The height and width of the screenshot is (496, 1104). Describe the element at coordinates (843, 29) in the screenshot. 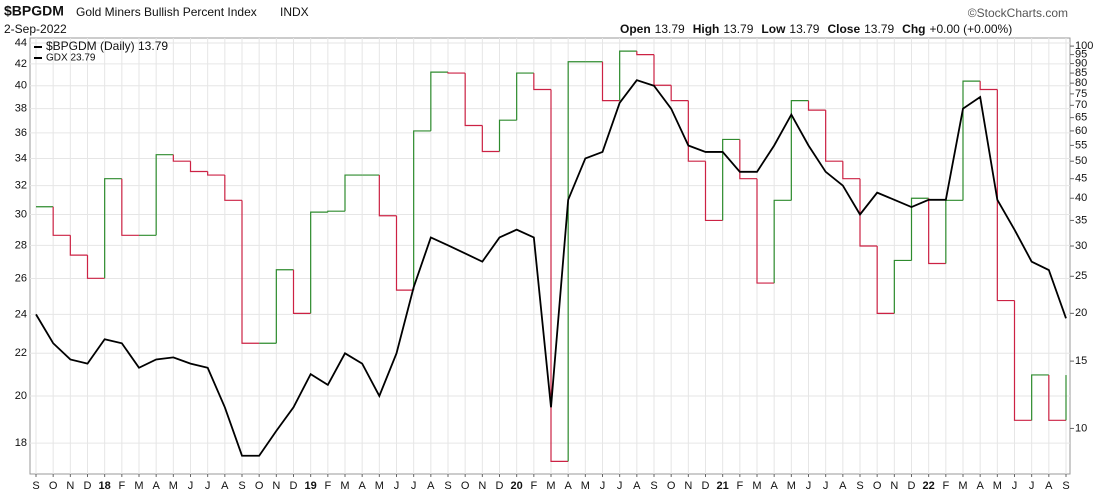

I see `quote-label: Close` at that location.